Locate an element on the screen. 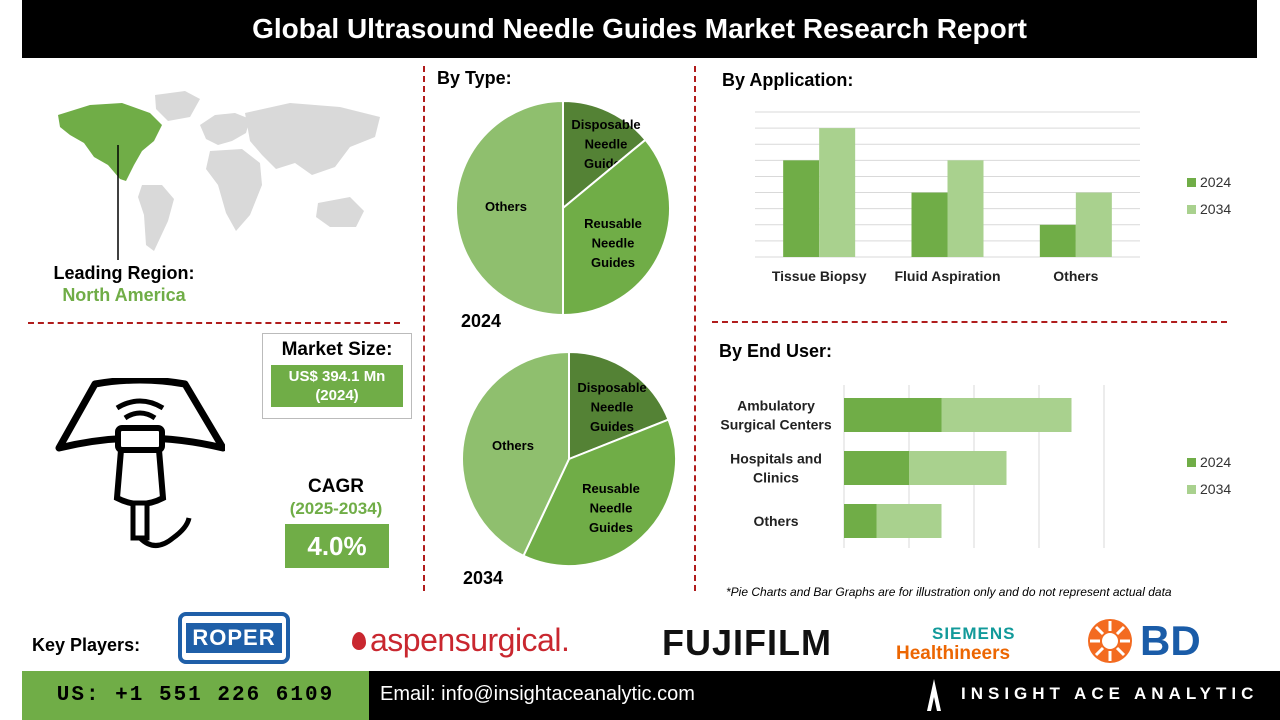 The height and width of the screenshot is (720, 1280). pie-2034-title: 2034 is located at coordinates (483, 578).